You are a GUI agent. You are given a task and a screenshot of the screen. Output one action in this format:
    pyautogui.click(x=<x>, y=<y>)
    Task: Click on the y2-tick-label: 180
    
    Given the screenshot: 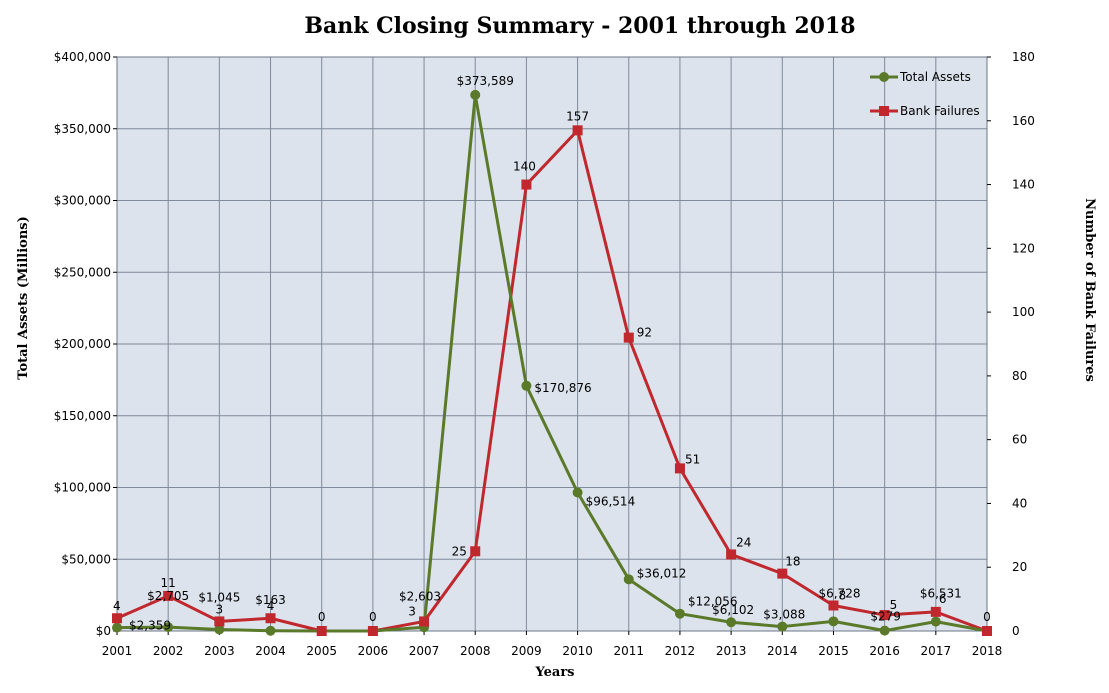 What is the action you would take?
    pyautogui.click(x=1023, y=57)
    